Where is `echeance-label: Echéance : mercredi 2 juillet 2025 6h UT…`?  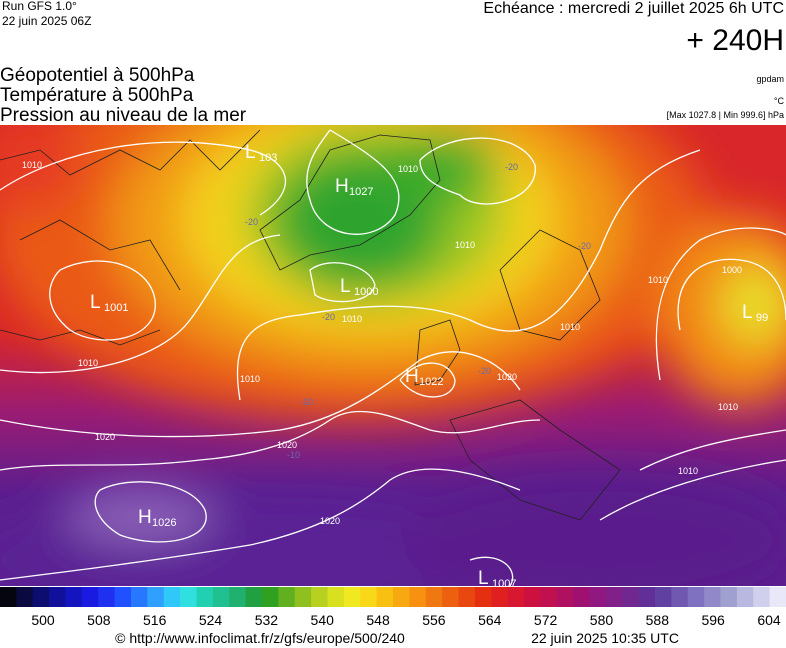
echeance-label: Echéance : mercredi 2 juillet 2025 6h UT… is located at coordinates (633, 8).